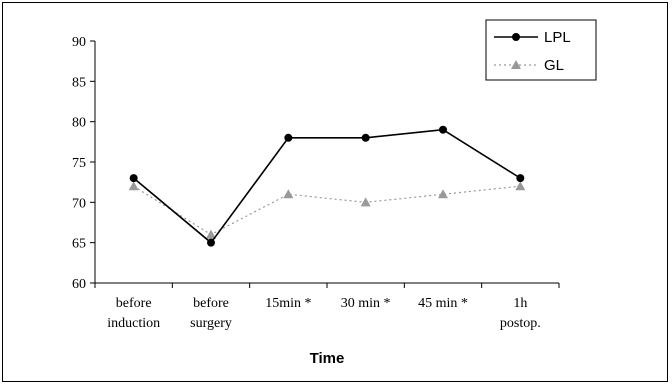 The width and height of the screenshot is (672, 386). I want to click on x-tick-label: before induction, so click(133, 313).